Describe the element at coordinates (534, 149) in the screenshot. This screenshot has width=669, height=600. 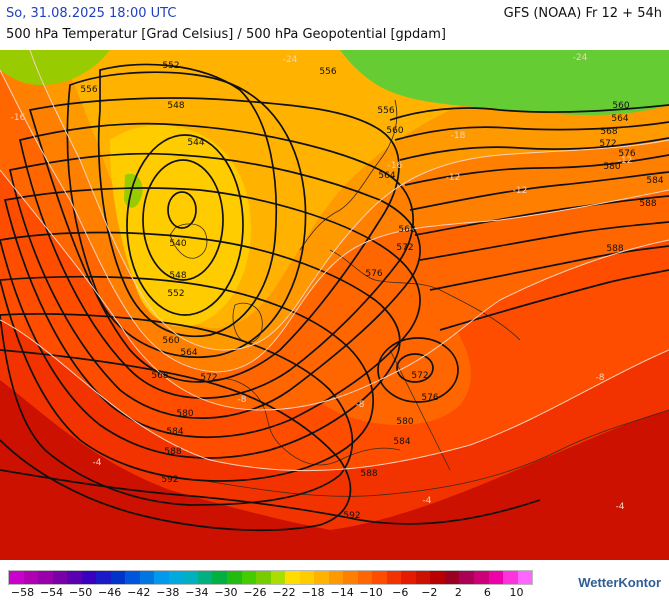
I see `contour-564-east` at that location.